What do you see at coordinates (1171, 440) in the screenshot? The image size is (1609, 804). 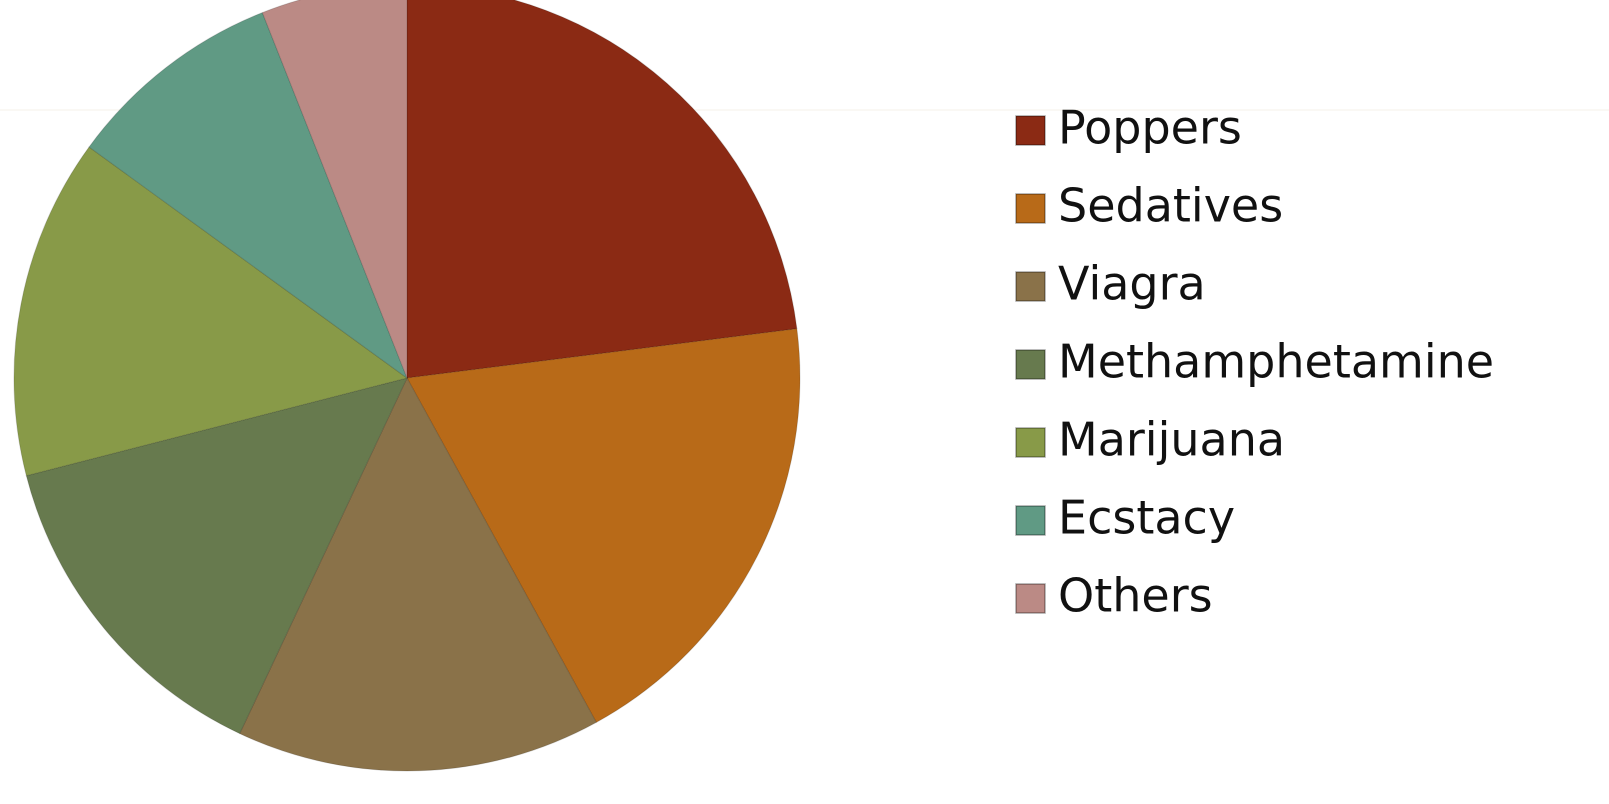 I see `legend-label: Marijuana` at bounding box center [1171, 440].